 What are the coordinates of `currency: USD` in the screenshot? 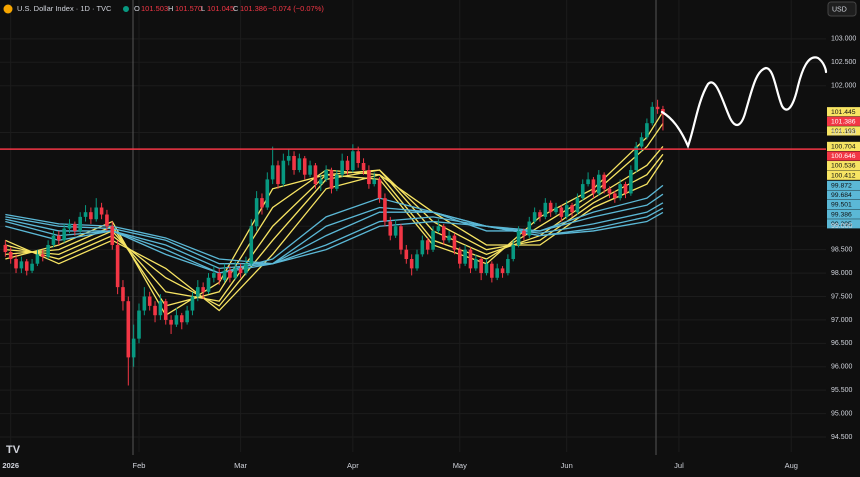 It's located at (839, 9).